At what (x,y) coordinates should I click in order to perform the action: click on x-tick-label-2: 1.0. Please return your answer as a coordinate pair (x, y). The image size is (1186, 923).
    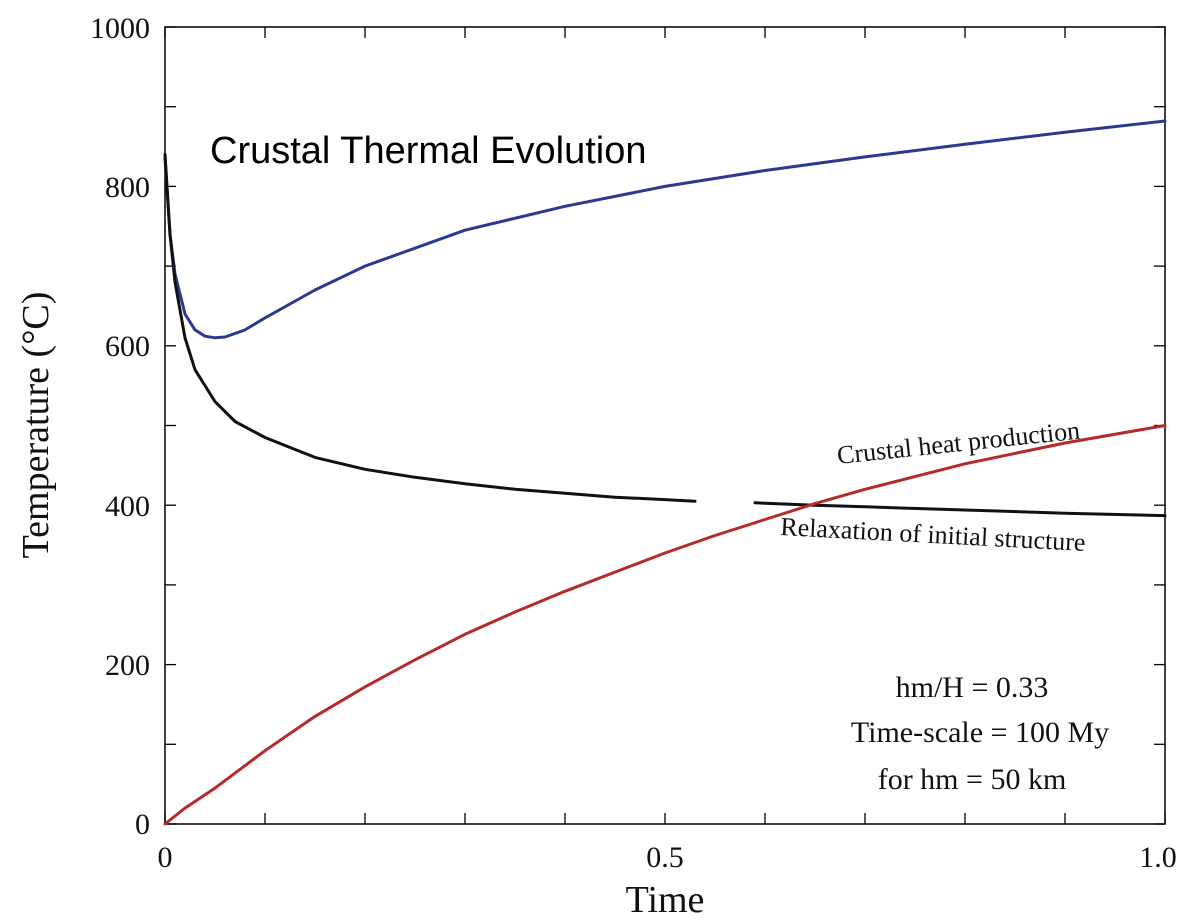
    Looking at the image, I should click on (1158, 857).